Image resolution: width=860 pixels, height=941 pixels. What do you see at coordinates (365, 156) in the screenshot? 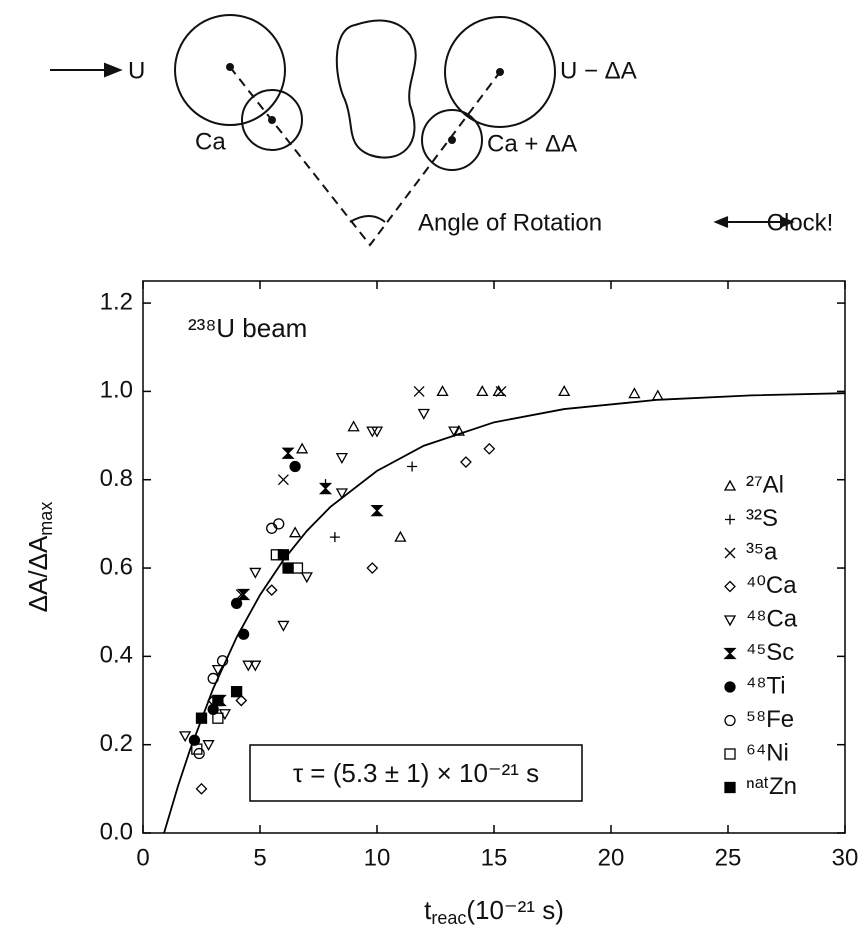
I see `axis-lines` at bounding box center [365, 156].